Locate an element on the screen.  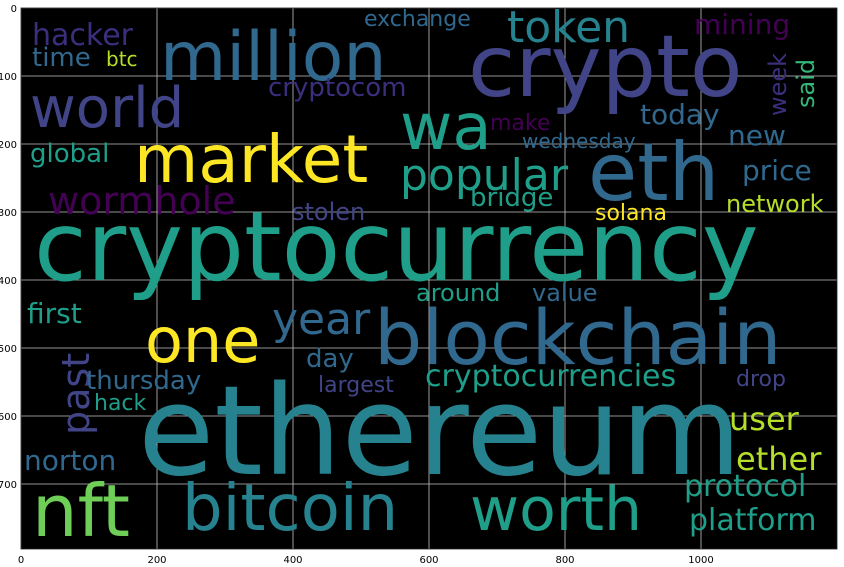
word-world: world is located at coordinates (107, 108).